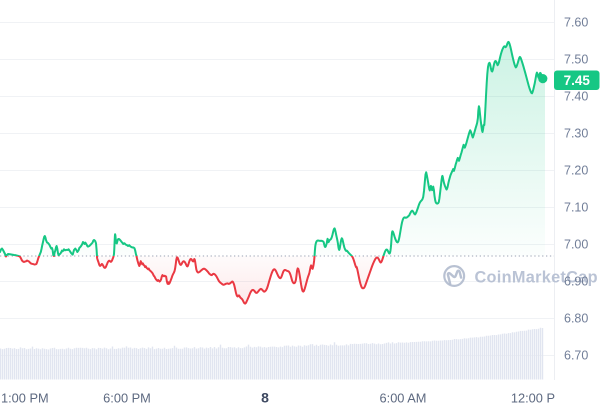 This screenshot has width=600, height=413. Describe the element at coordinates (127, 398) in the screenshot. I see `svg-text: 6:00 PM` at that location.